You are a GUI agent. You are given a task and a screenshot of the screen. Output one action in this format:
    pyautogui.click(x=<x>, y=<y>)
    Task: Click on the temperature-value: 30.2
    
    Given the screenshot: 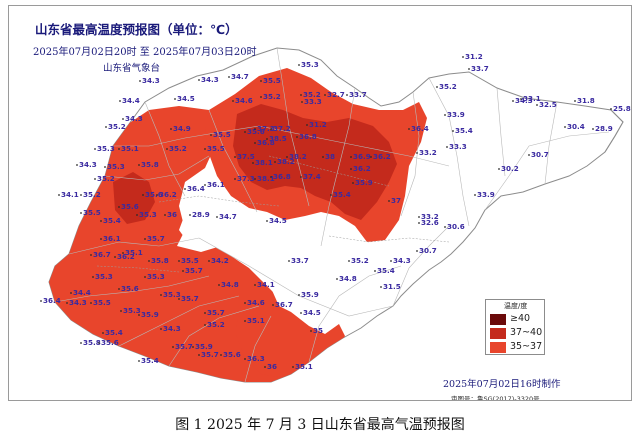 What is the action you would take?
    pyautogui.click(x=510, y=168)
    